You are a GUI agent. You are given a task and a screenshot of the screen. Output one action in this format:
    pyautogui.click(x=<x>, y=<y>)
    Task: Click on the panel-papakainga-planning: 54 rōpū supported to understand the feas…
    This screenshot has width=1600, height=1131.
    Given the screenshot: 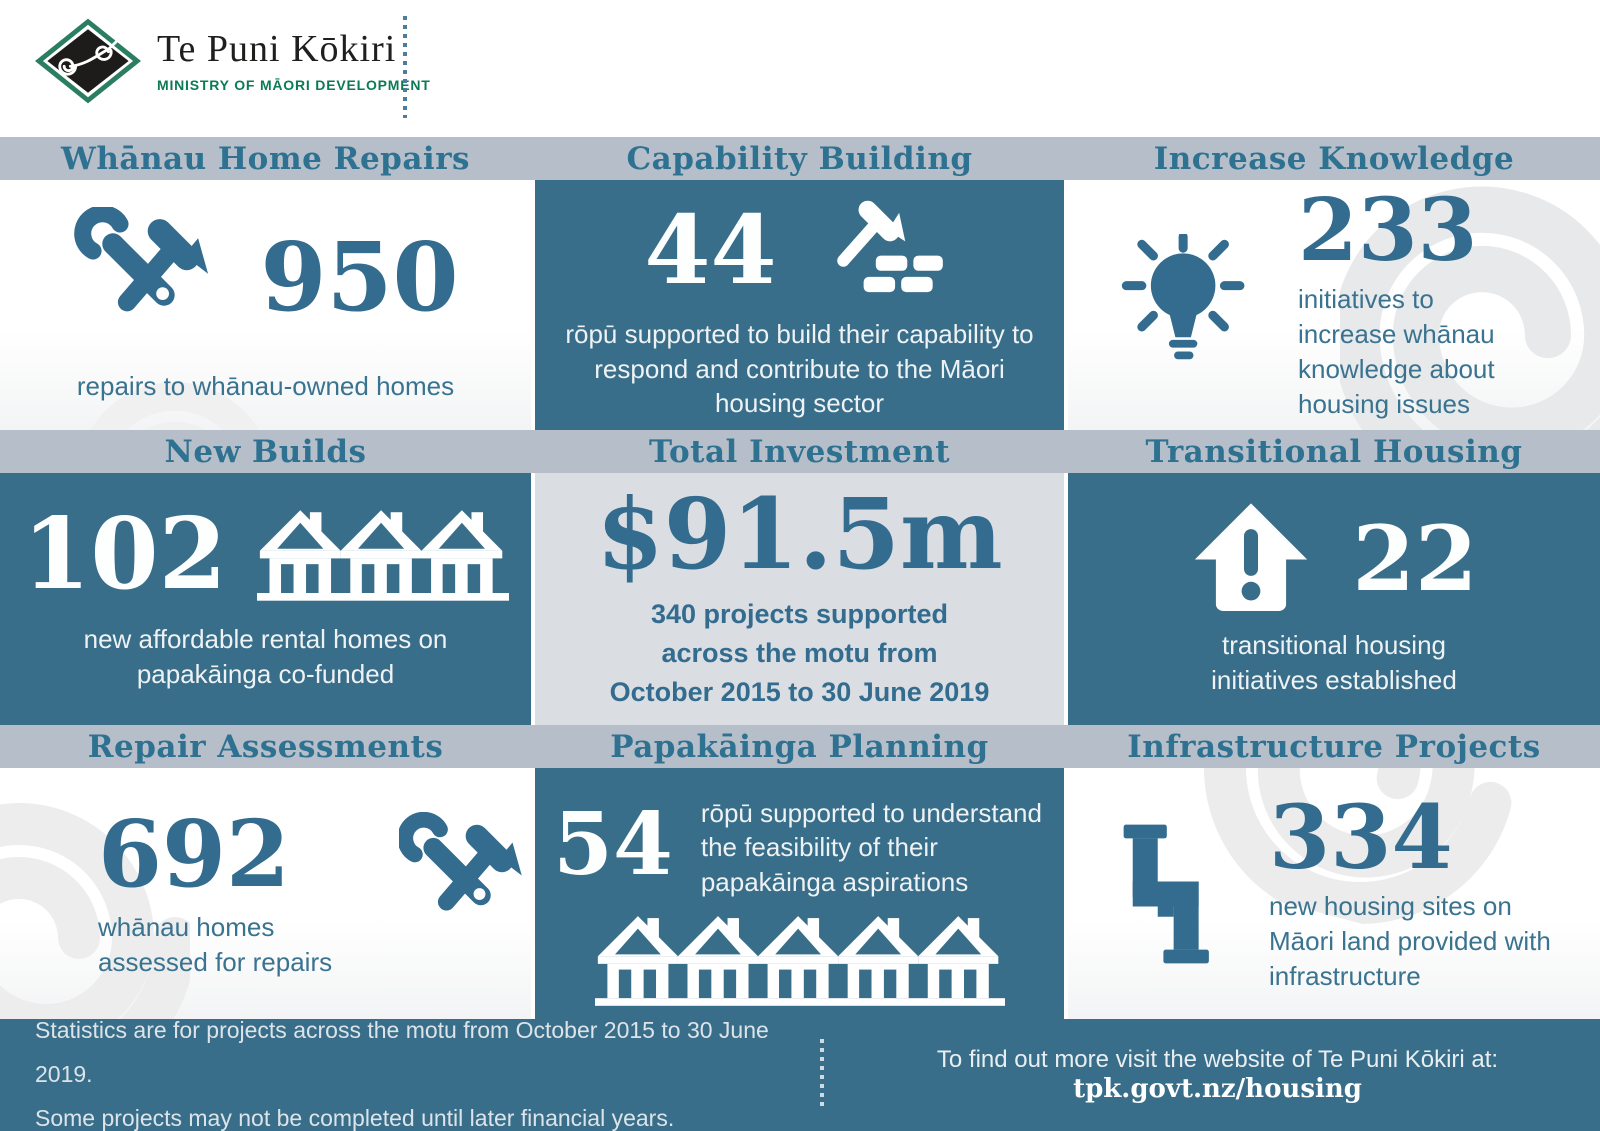 What is the action you would take?
    pyautogui.click(x=799, y=893)
    